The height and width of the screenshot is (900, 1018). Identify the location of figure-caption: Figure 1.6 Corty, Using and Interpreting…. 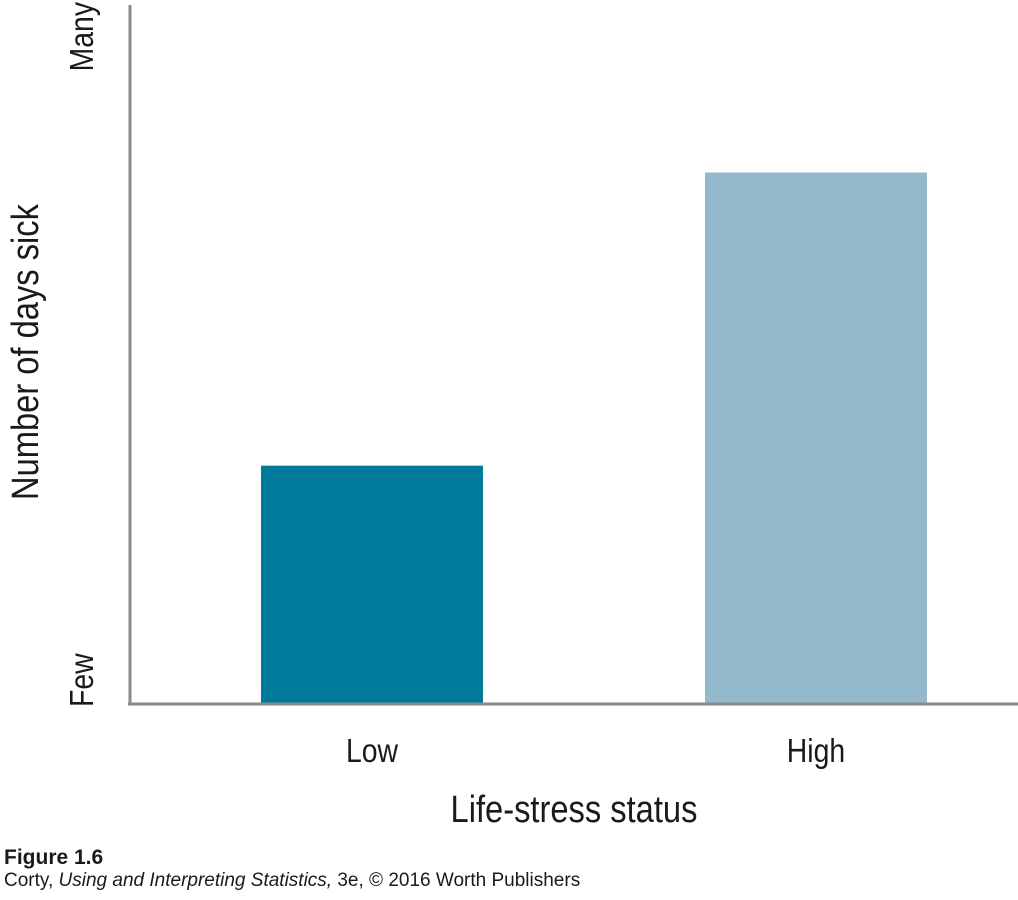
(292, 869).